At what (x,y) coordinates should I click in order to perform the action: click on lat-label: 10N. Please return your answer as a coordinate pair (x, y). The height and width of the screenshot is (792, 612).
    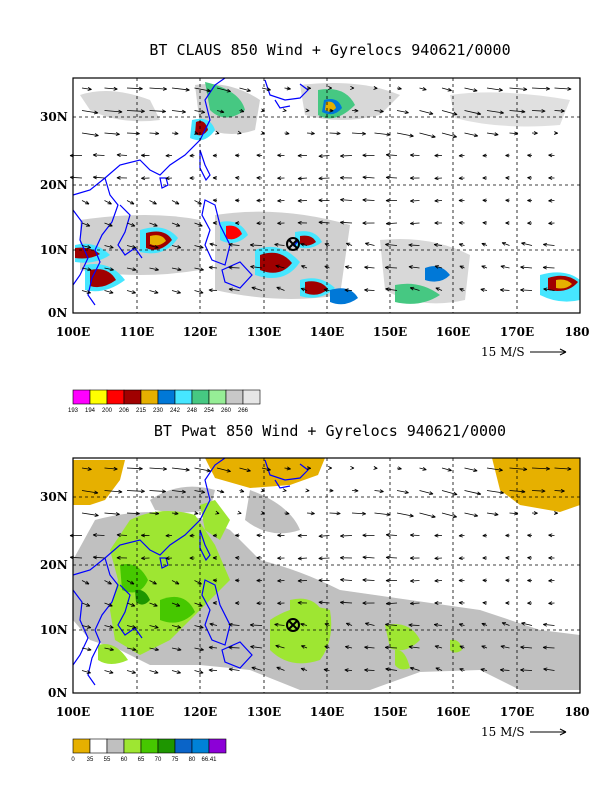
    Looking at the image, I should click on (54, 630).